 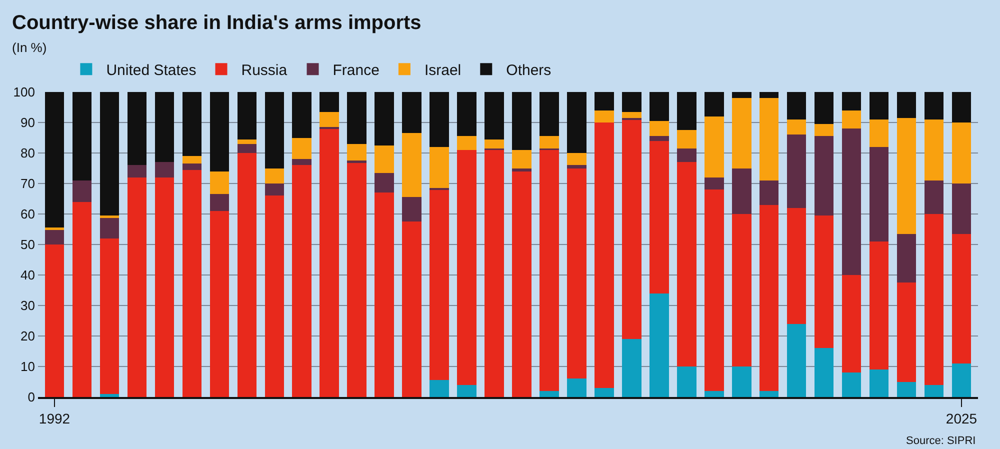 What do you see at coordinates (27, 366) in the screenshot?
I see `y-tick-label: 10` at bounding box center [27, 366].